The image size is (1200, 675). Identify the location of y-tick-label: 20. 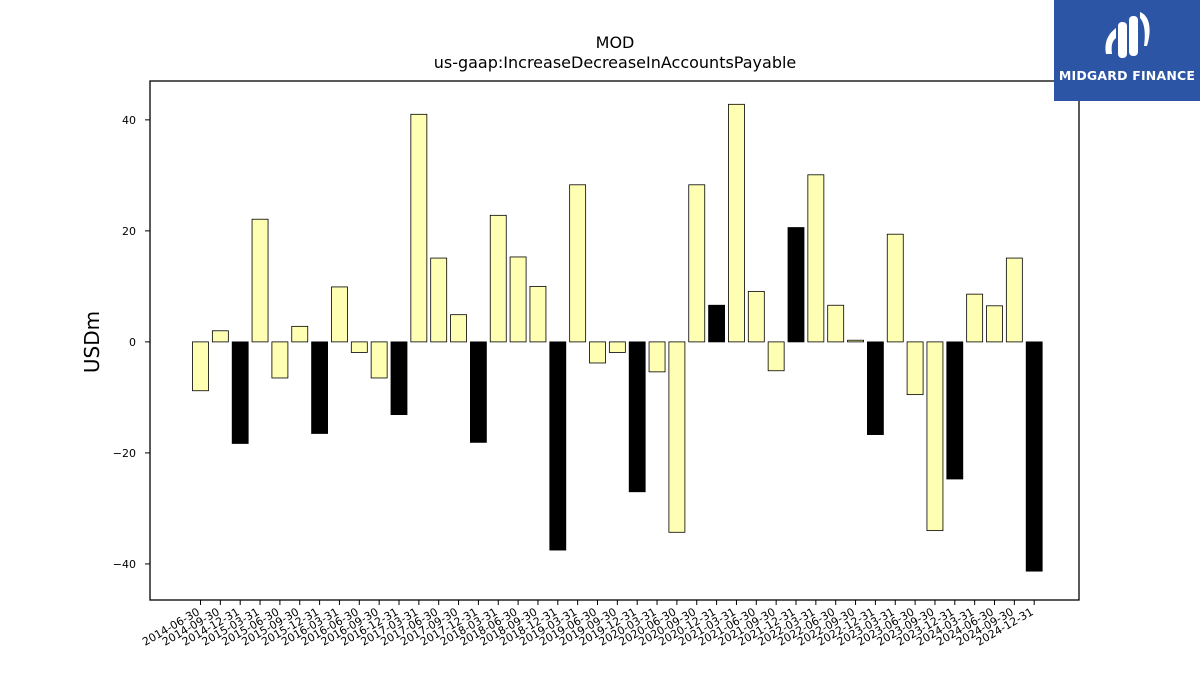
(129, 231).